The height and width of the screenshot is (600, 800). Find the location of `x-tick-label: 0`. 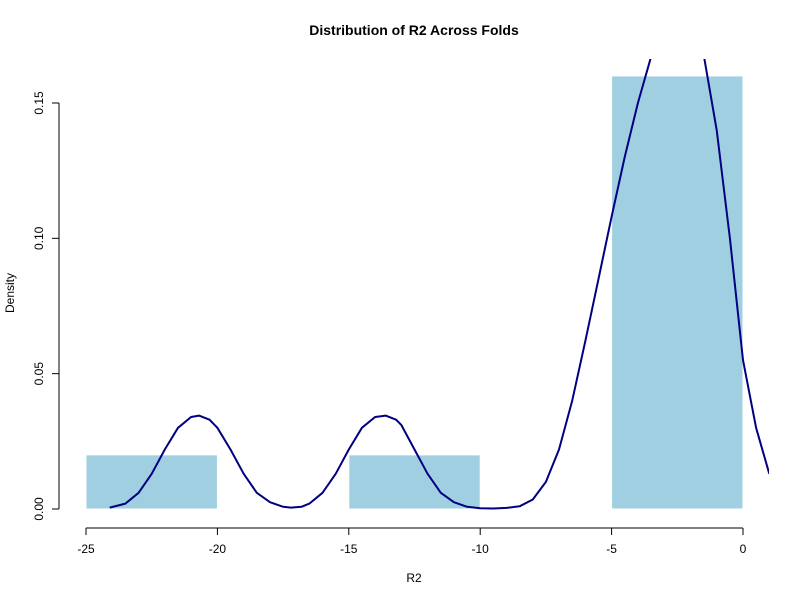

x-tick-label: 0 is located at coordinates (743, 549).